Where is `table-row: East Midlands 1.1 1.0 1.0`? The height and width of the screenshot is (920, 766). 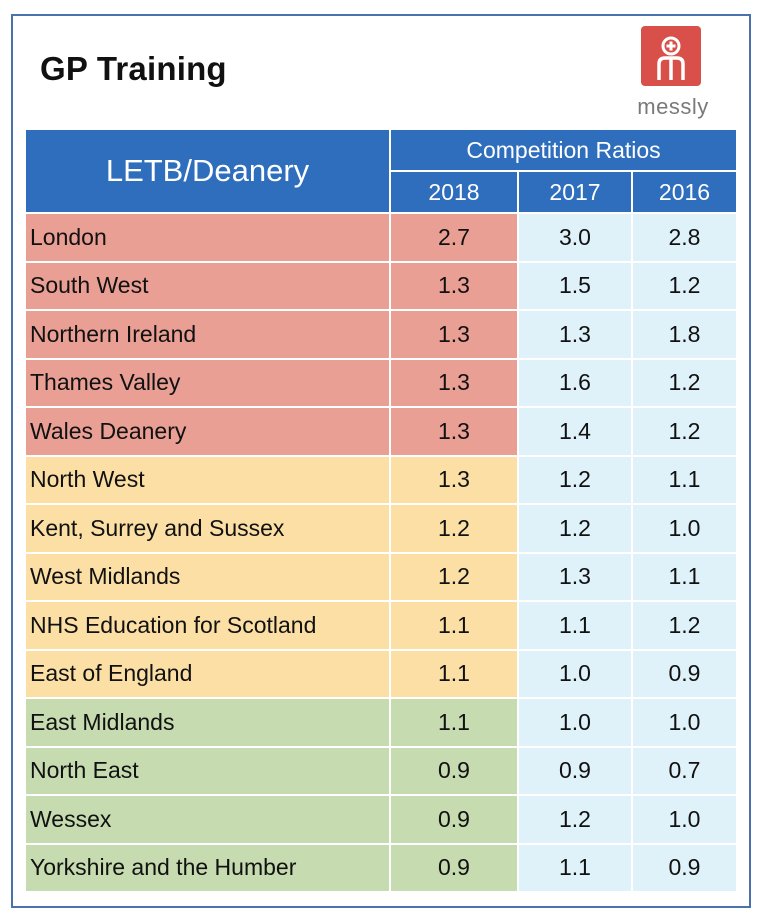 table-row: East Midlands 1.1 1.0 1.0 is located at coordinates (381, 722).